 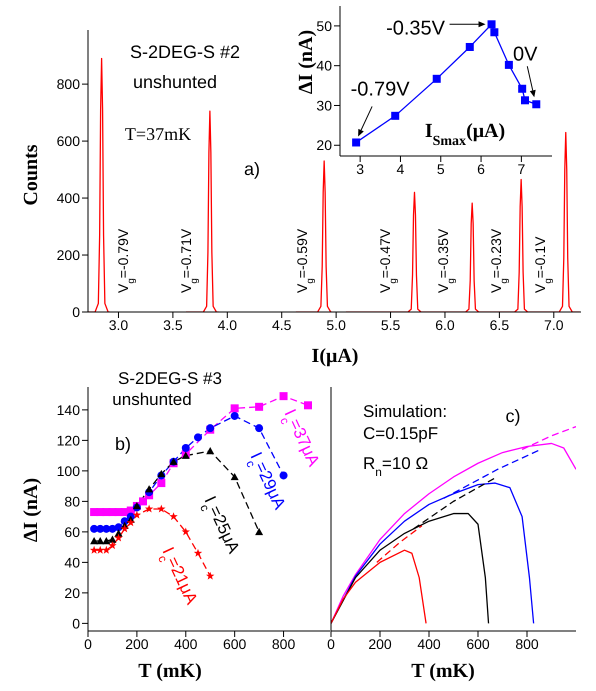 I want to click on x-tick-label: 6, so click(x=481, y=168).